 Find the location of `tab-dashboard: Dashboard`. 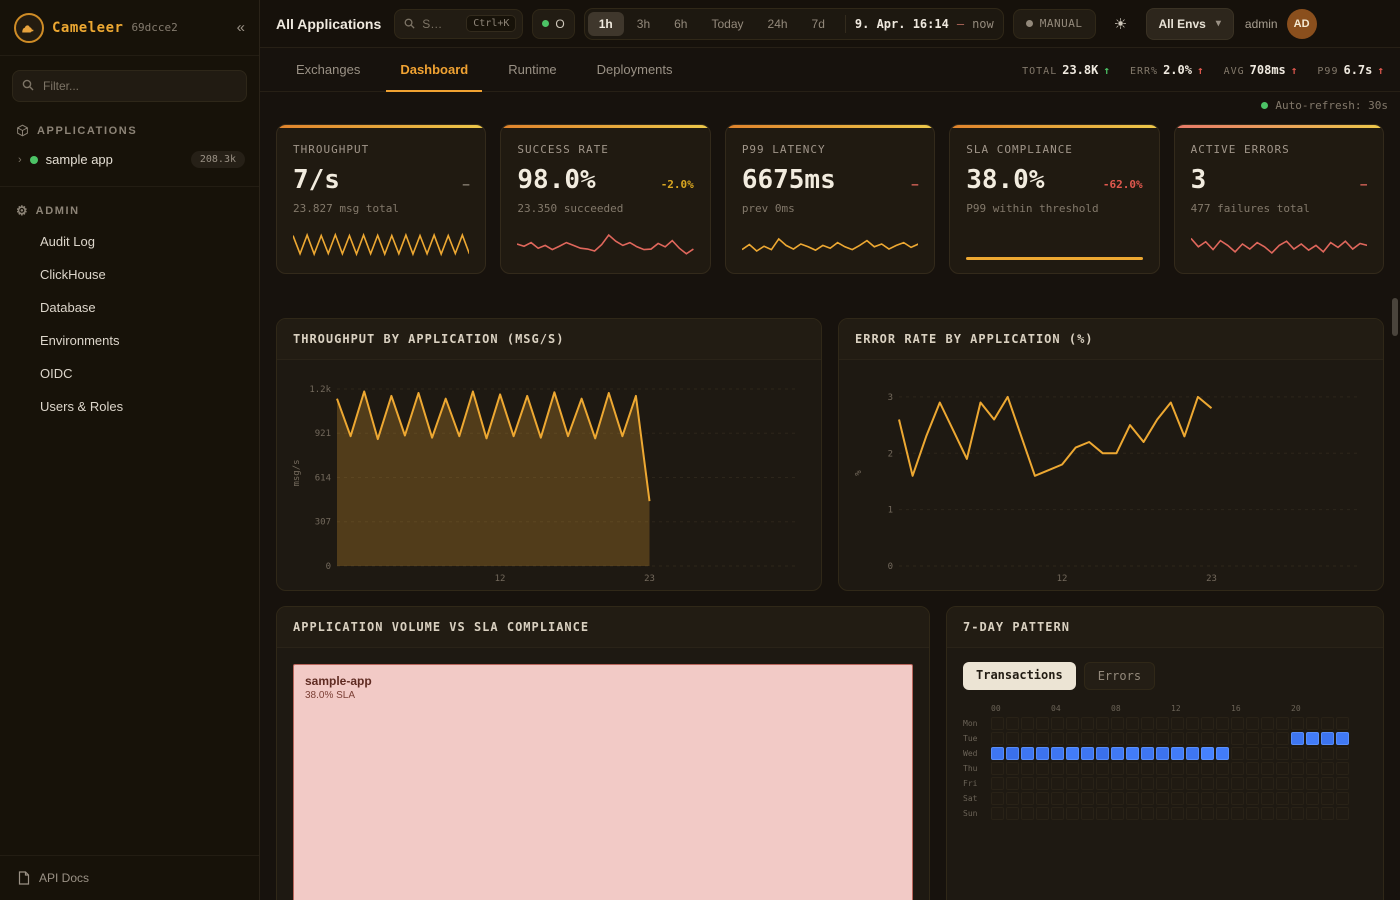

tab-dashboard: Dashboard is located at coordinates (434, 70).